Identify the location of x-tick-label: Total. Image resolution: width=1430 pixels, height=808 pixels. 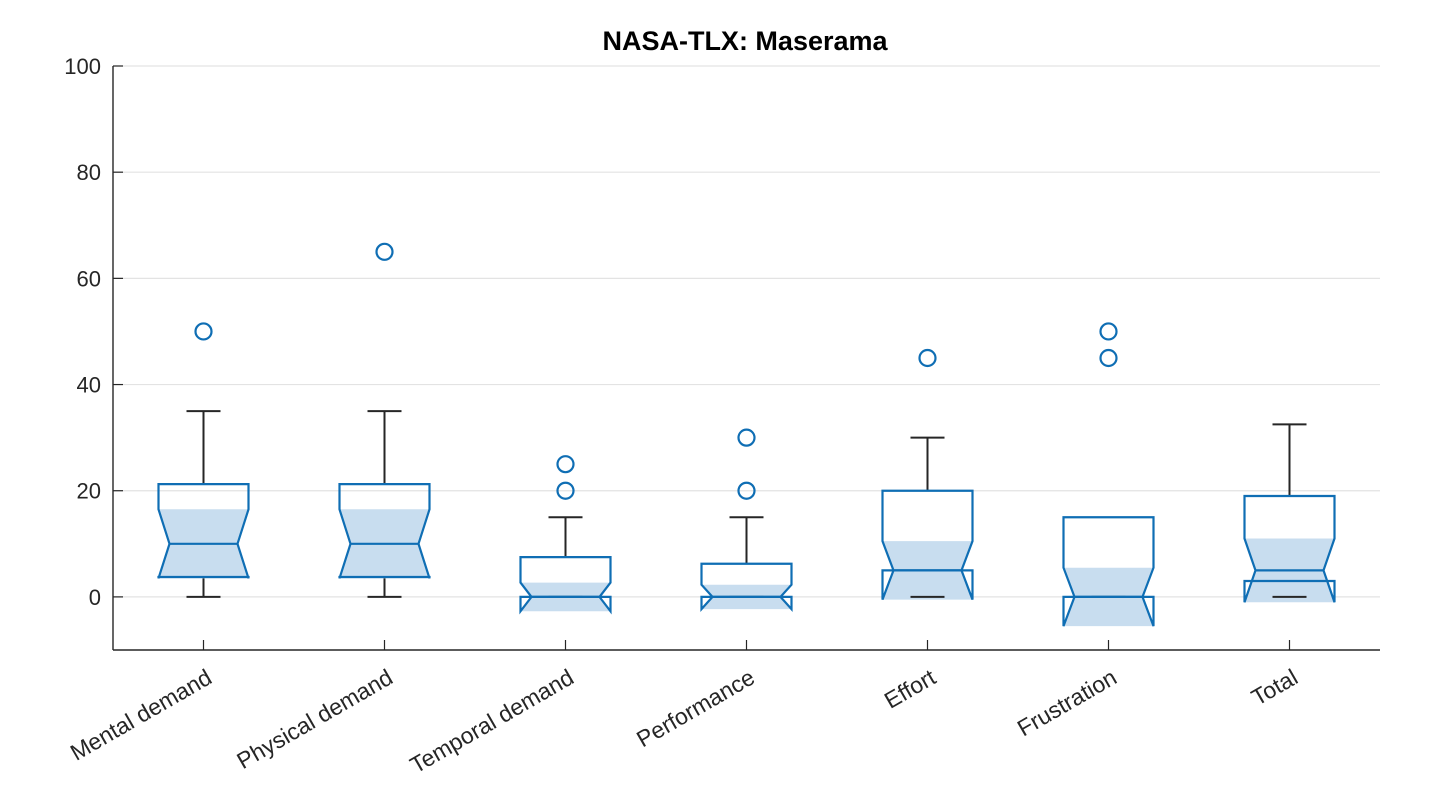
(1274, 687).